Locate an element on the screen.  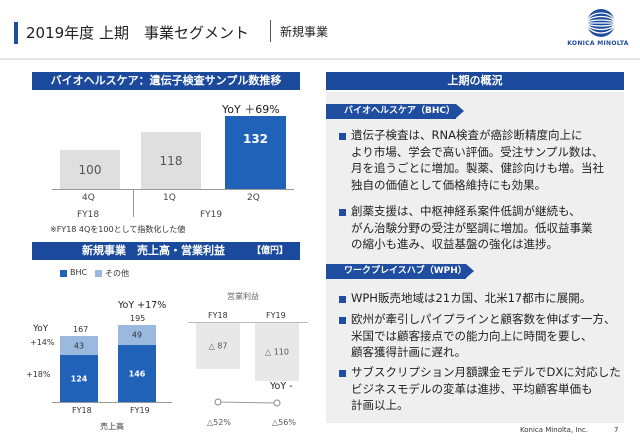
op-margin-fy18: △52% is located at coordinates (219, 422).